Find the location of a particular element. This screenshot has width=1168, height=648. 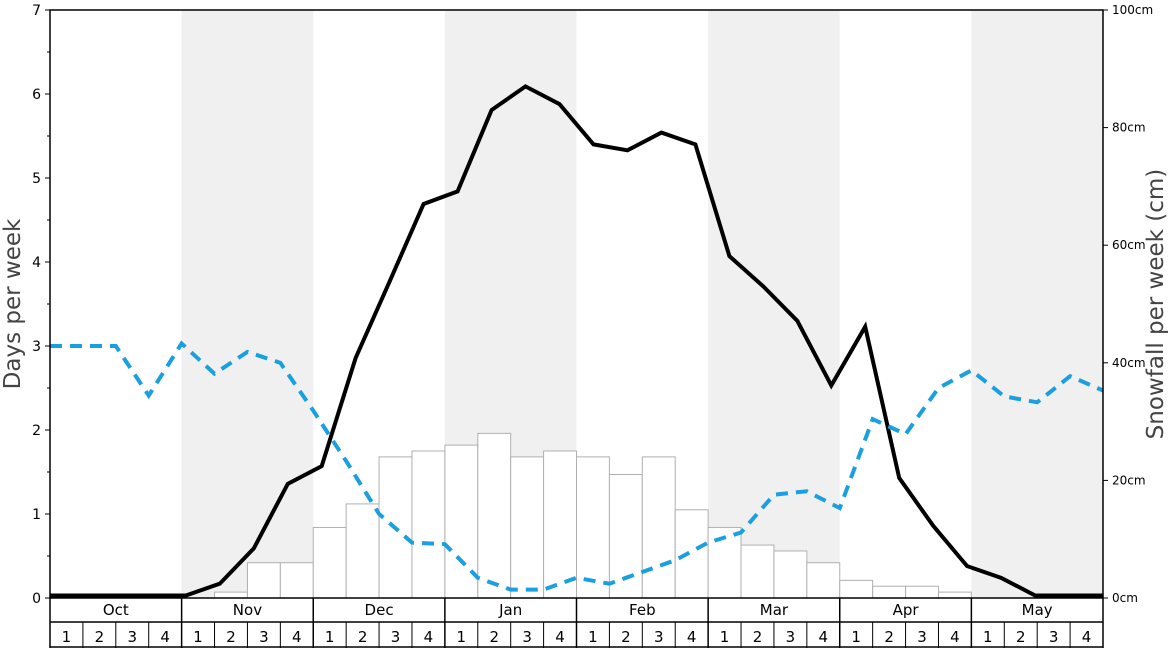

left-tick-label: 2 is located at coordinates (36, 431).